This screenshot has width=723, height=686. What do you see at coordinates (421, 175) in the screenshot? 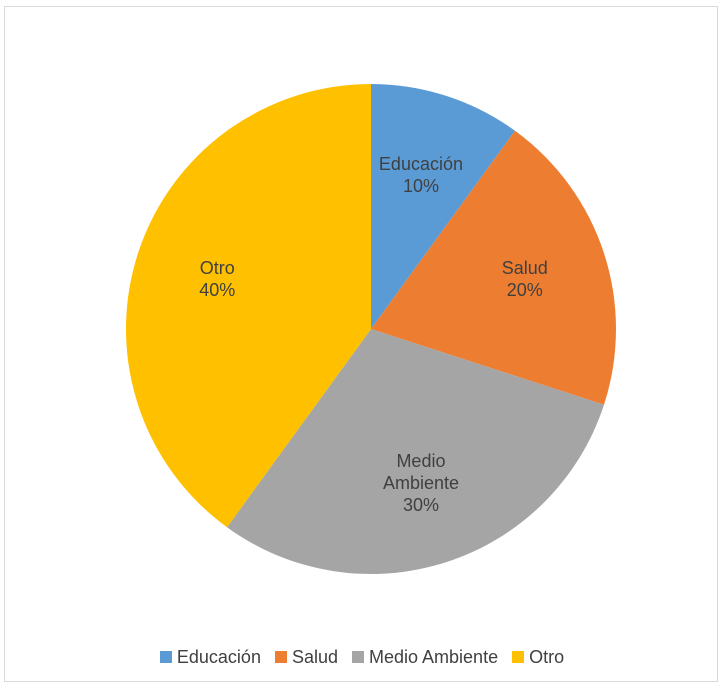
I see `data-label-educacion: Educación 10%` at bounding box center [421, 175].